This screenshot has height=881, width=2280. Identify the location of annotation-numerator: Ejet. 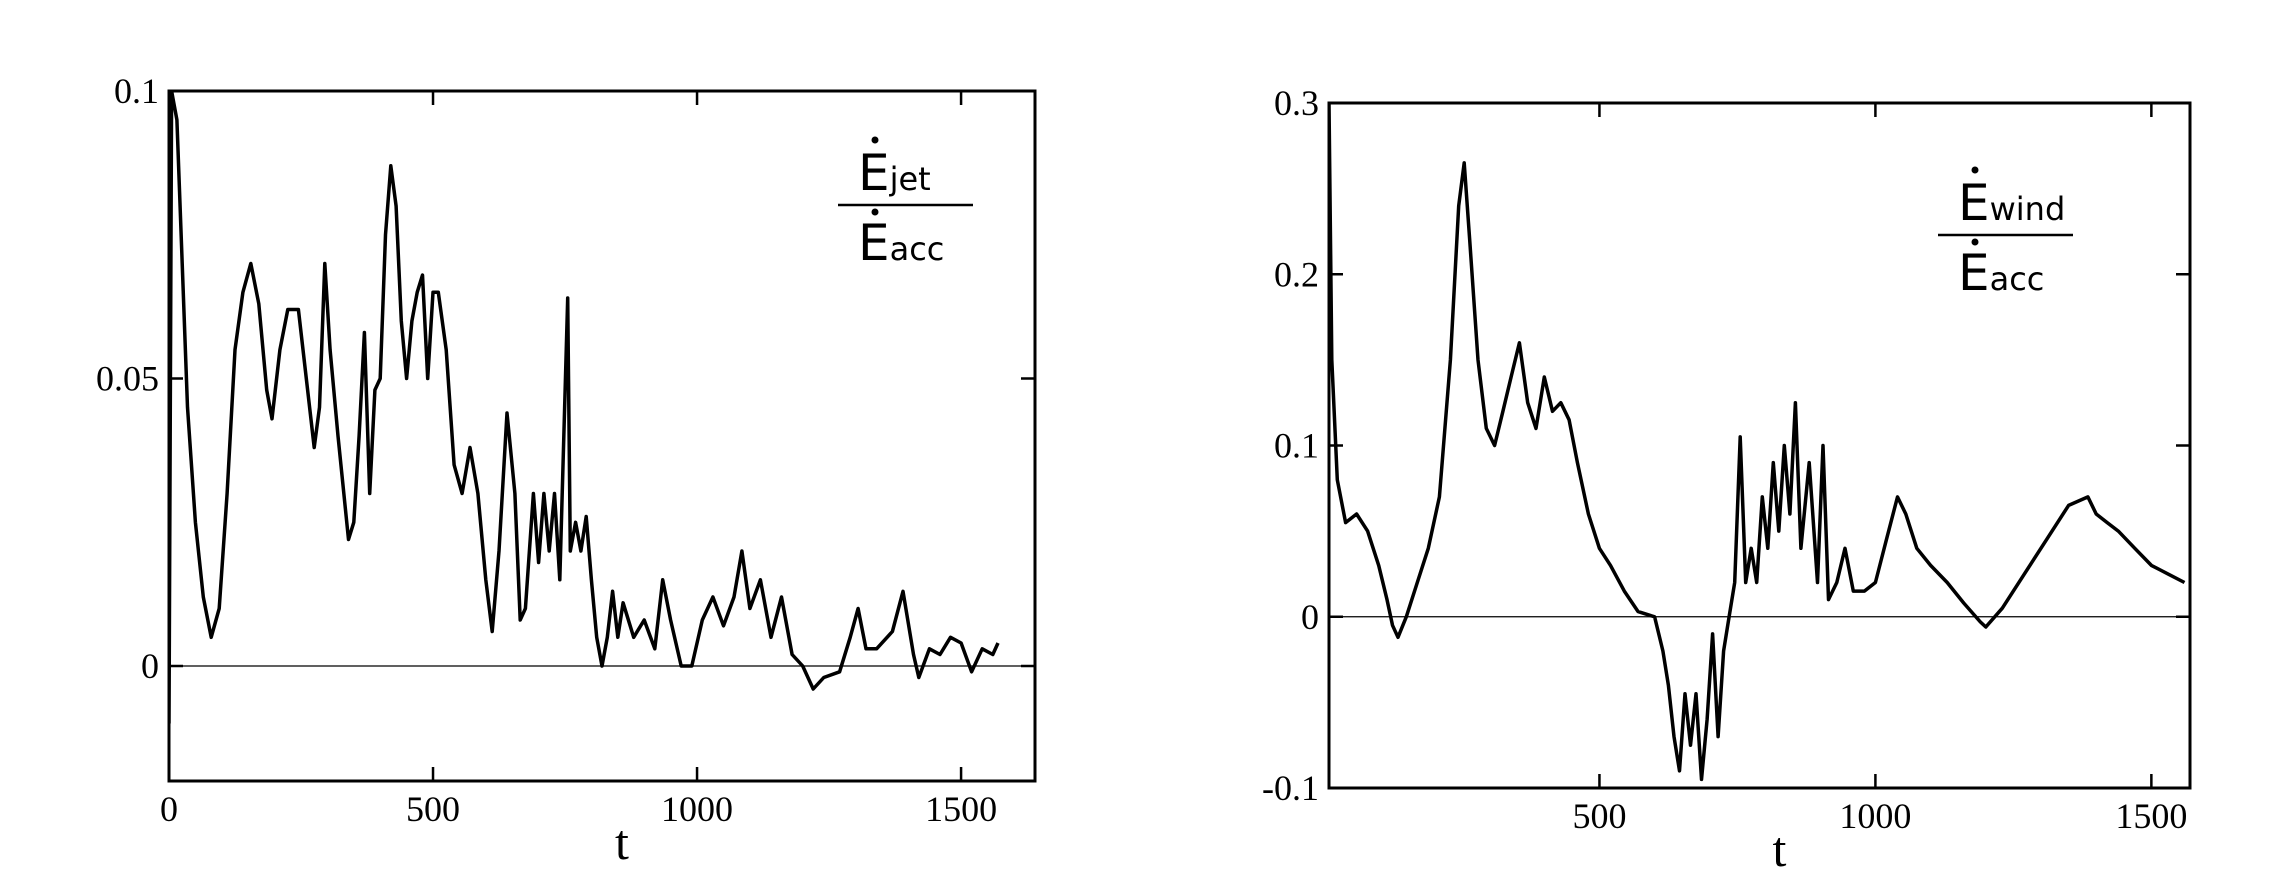
(894, 173).